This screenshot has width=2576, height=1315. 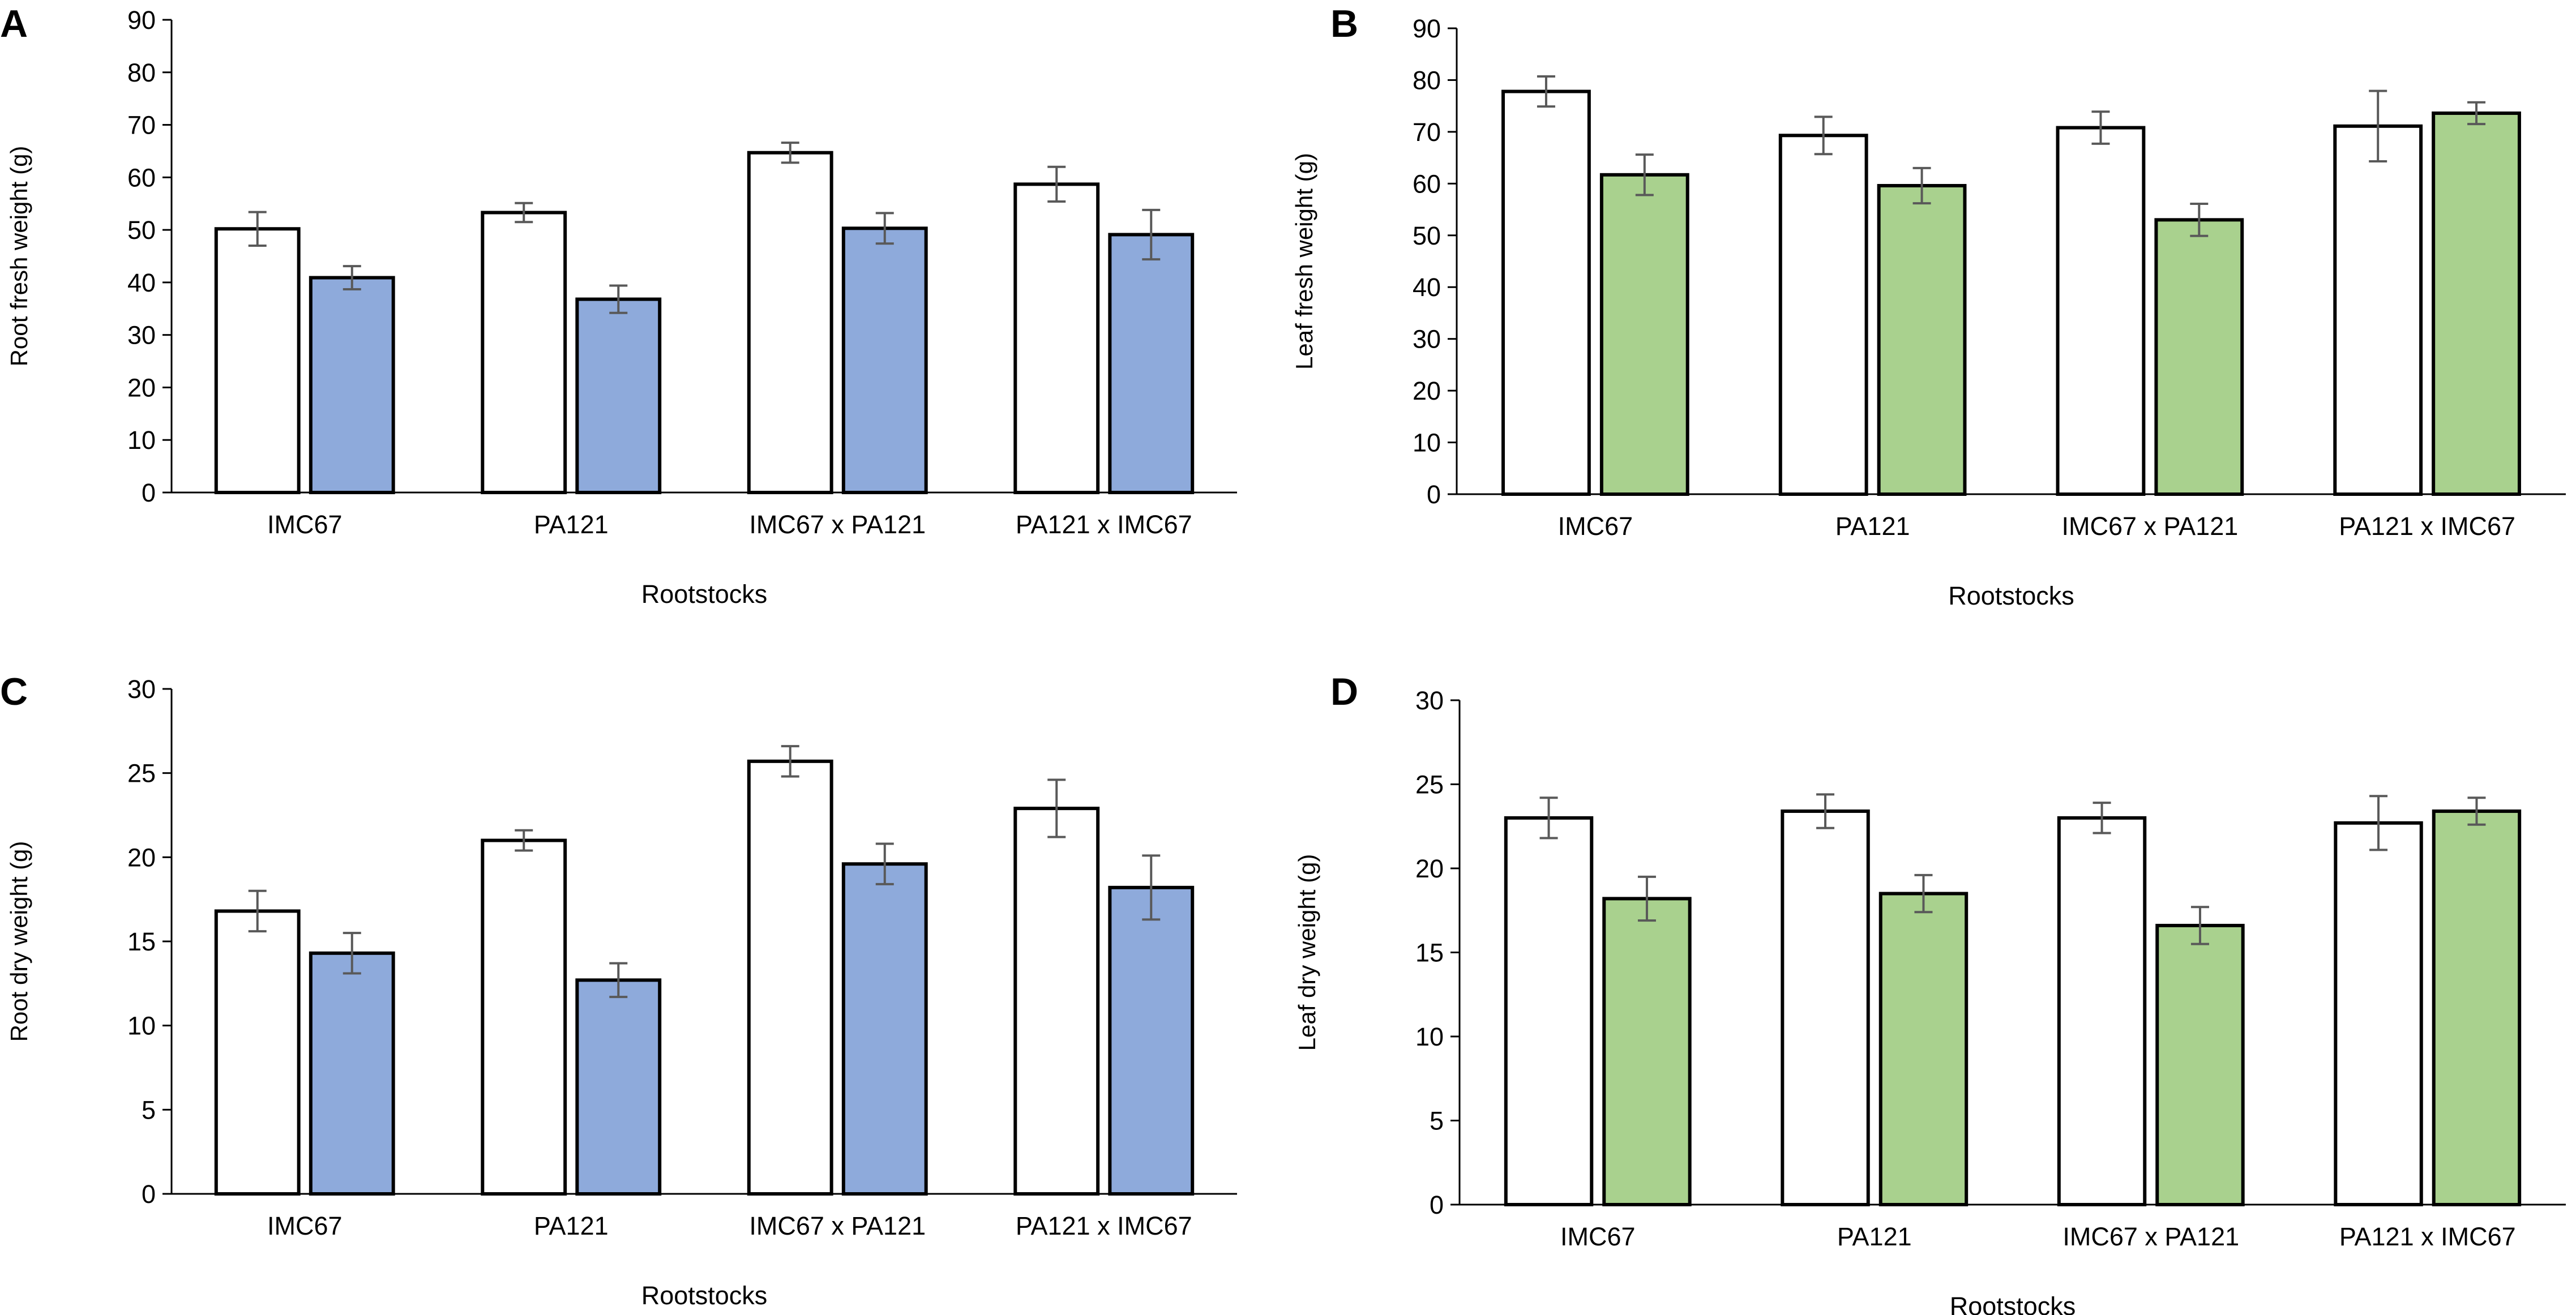 I want to click on y-tick-label: 15, so click(x=1429, y=953).